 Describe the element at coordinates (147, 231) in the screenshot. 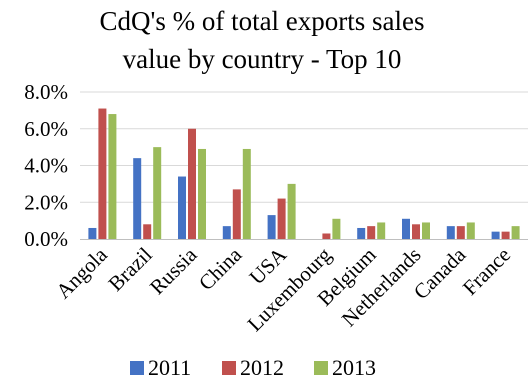

I see `bar-2012-brazil` at that location.